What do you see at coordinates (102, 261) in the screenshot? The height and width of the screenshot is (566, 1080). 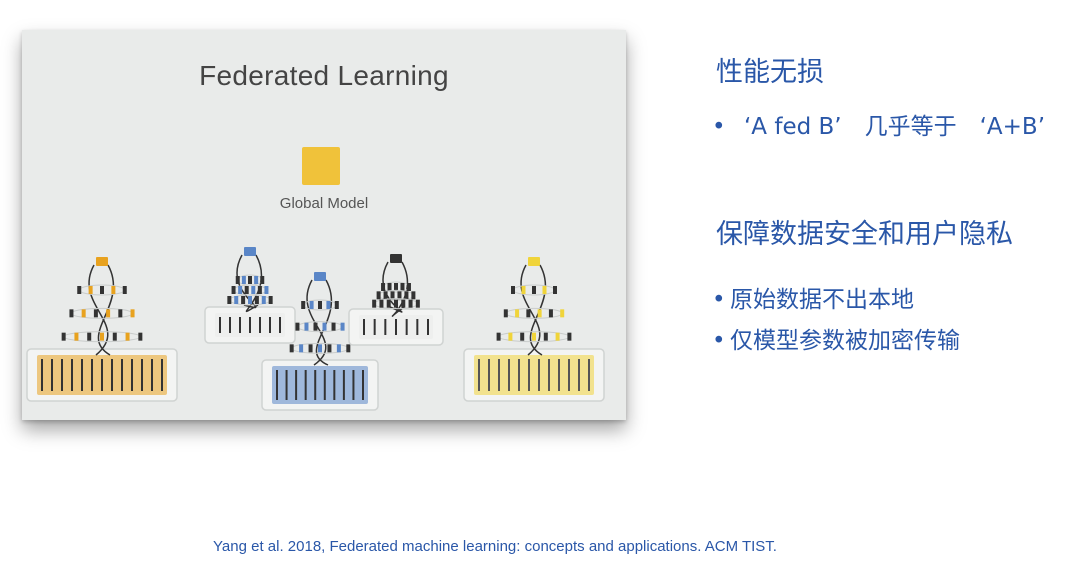 I see `client-device-1-top-node` at bounding box center [102, 261].